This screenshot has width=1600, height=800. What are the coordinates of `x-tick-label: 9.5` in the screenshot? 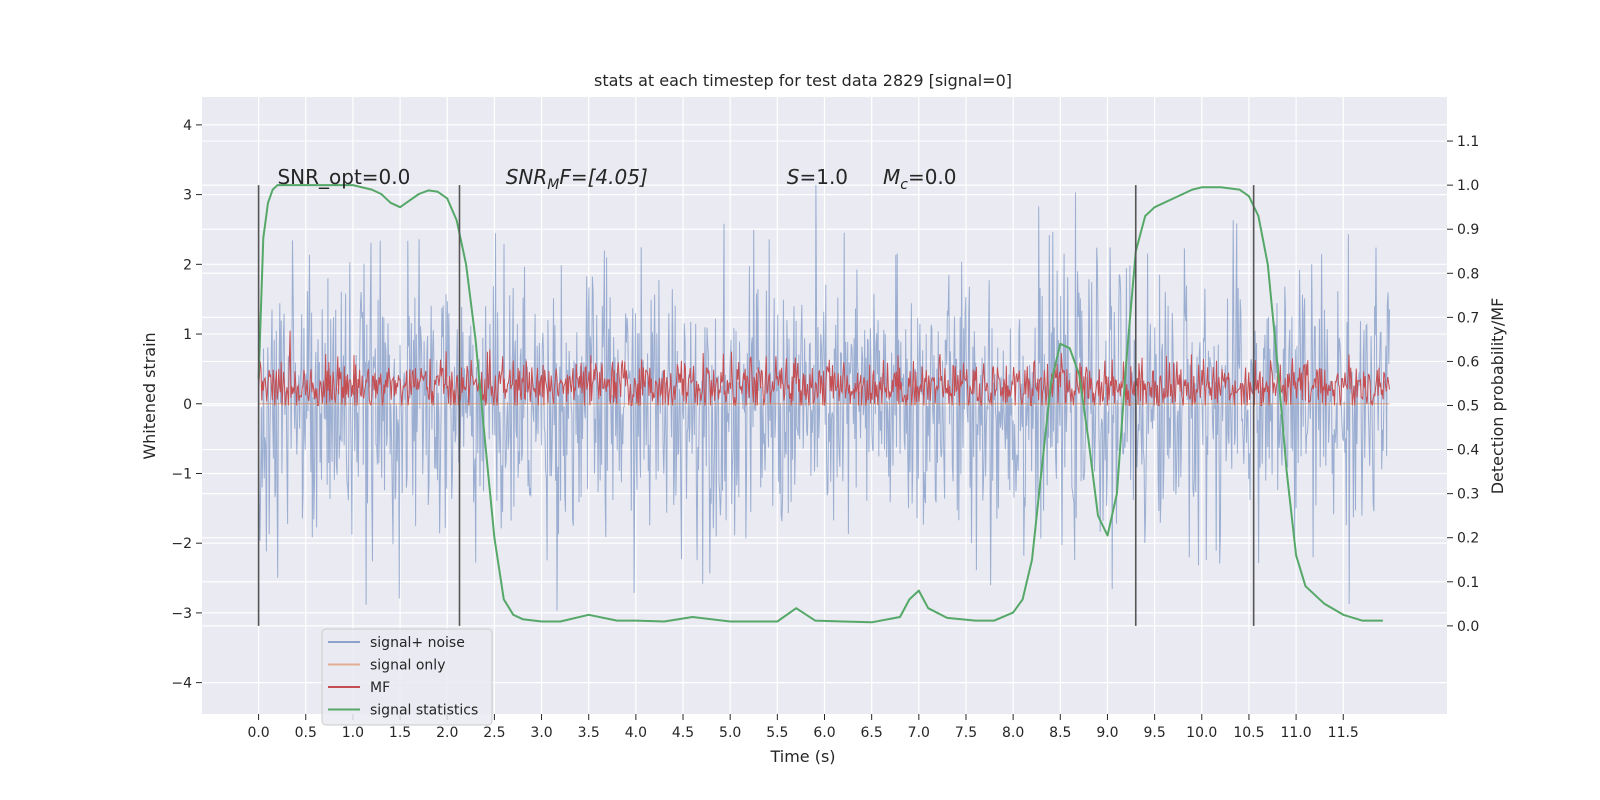 It's located at (1154, 733).